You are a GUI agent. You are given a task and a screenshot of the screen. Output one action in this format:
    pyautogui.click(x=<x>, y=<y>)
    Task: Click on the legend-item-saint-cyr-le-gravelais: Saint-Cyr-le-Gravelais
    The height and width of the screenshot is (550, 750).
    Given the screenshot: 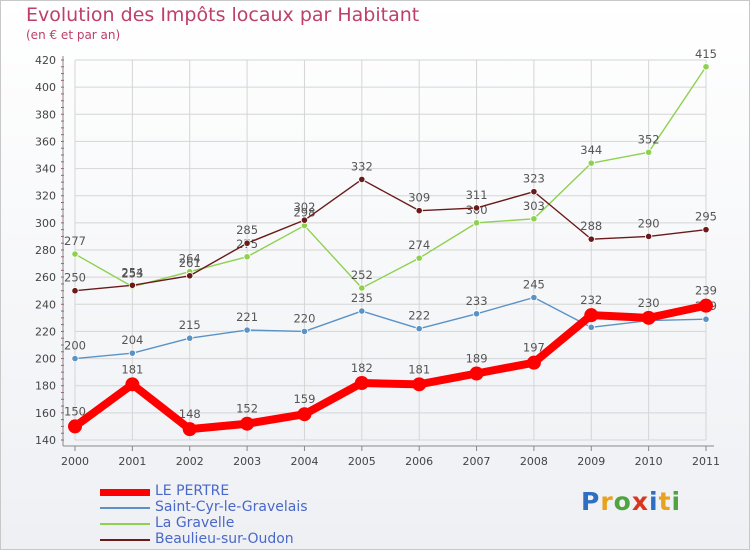 What is the action you would take?
    pyautogui.click(x=250, y=507)
    